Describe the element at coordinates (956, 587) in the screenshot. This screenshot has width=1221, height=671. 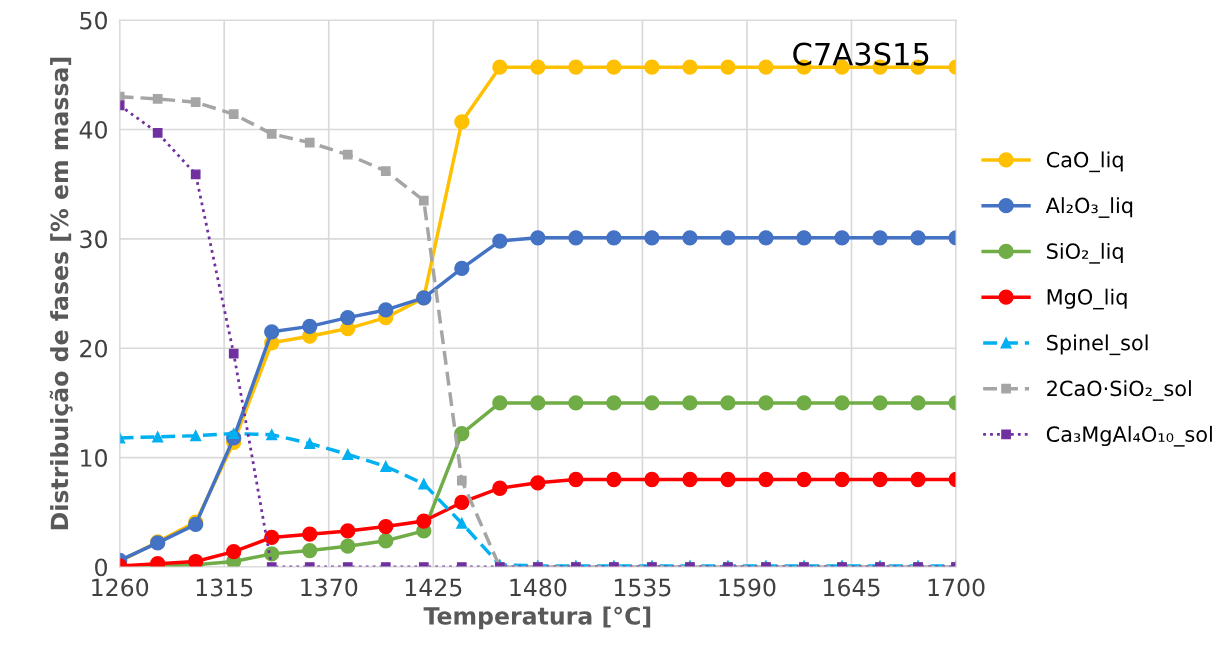
I see `x-tick-label: 1700` at that location.